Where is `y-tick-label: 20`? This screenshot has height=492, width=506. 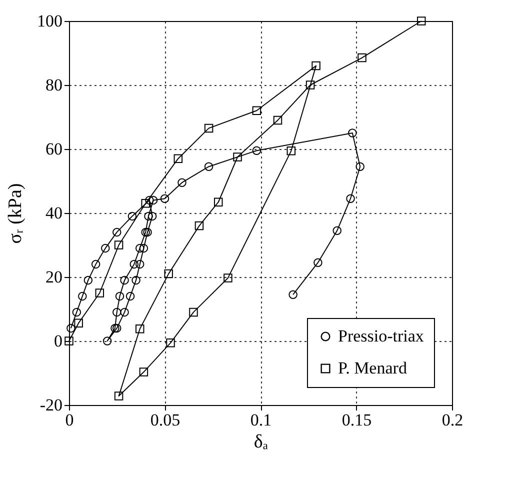 y-tick-label: 20 is located at coordinates (54, 277).